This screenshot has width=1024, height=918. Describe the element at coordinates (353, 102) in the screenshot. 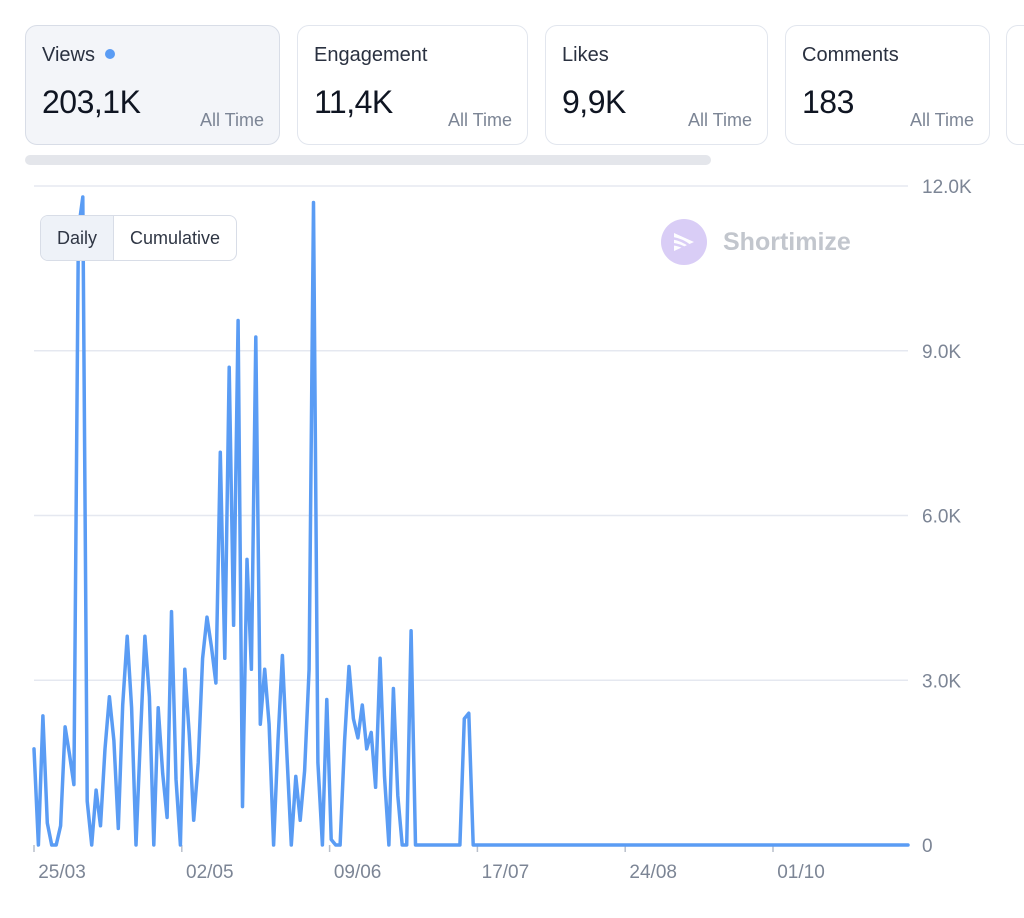

I see `metric-value: 11,4K` at that location.